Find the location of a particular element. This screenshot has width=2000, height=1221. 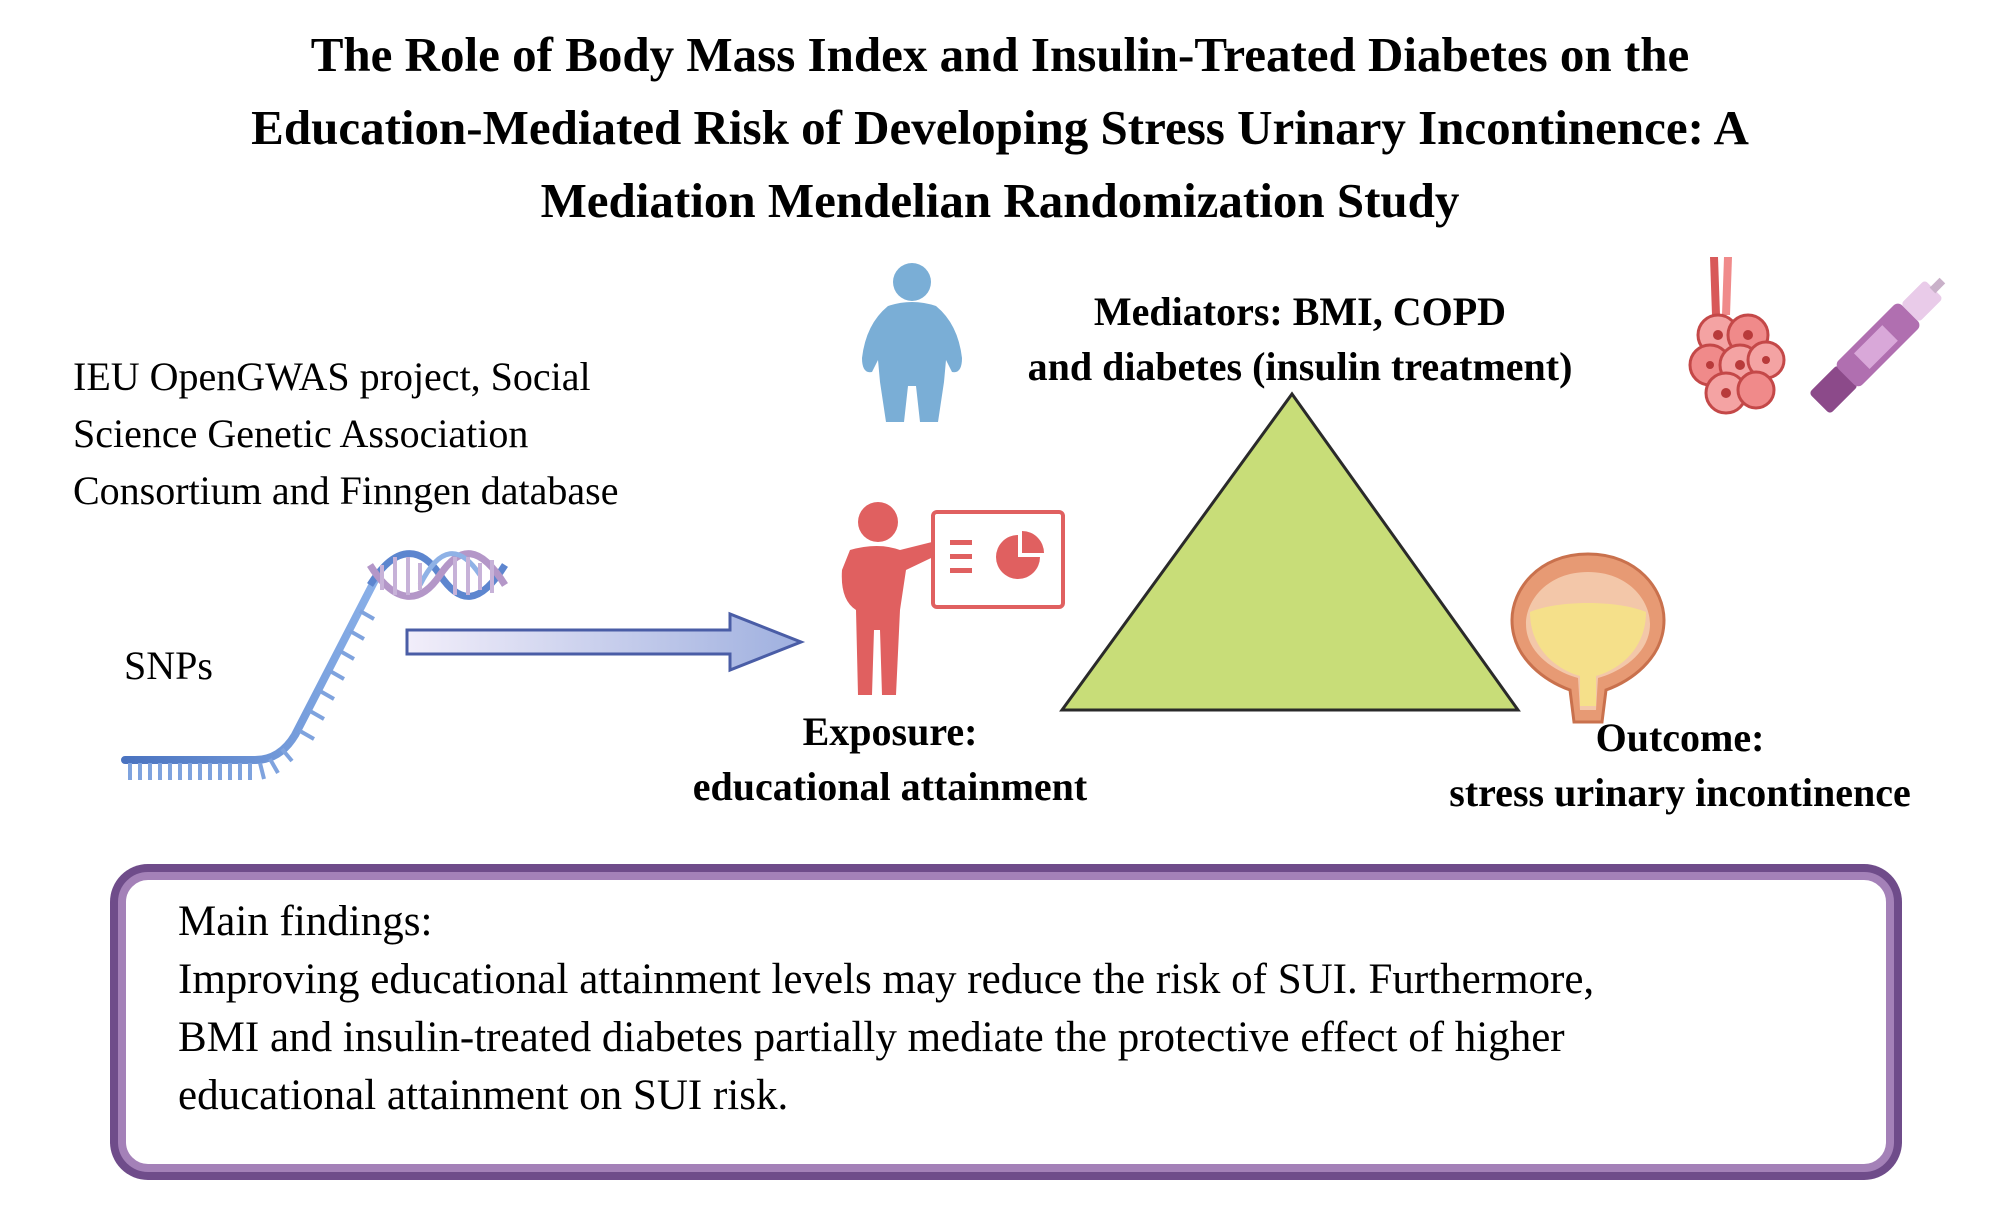

outcome-line-1: Outcome: is located at coordinates (1680, 737).